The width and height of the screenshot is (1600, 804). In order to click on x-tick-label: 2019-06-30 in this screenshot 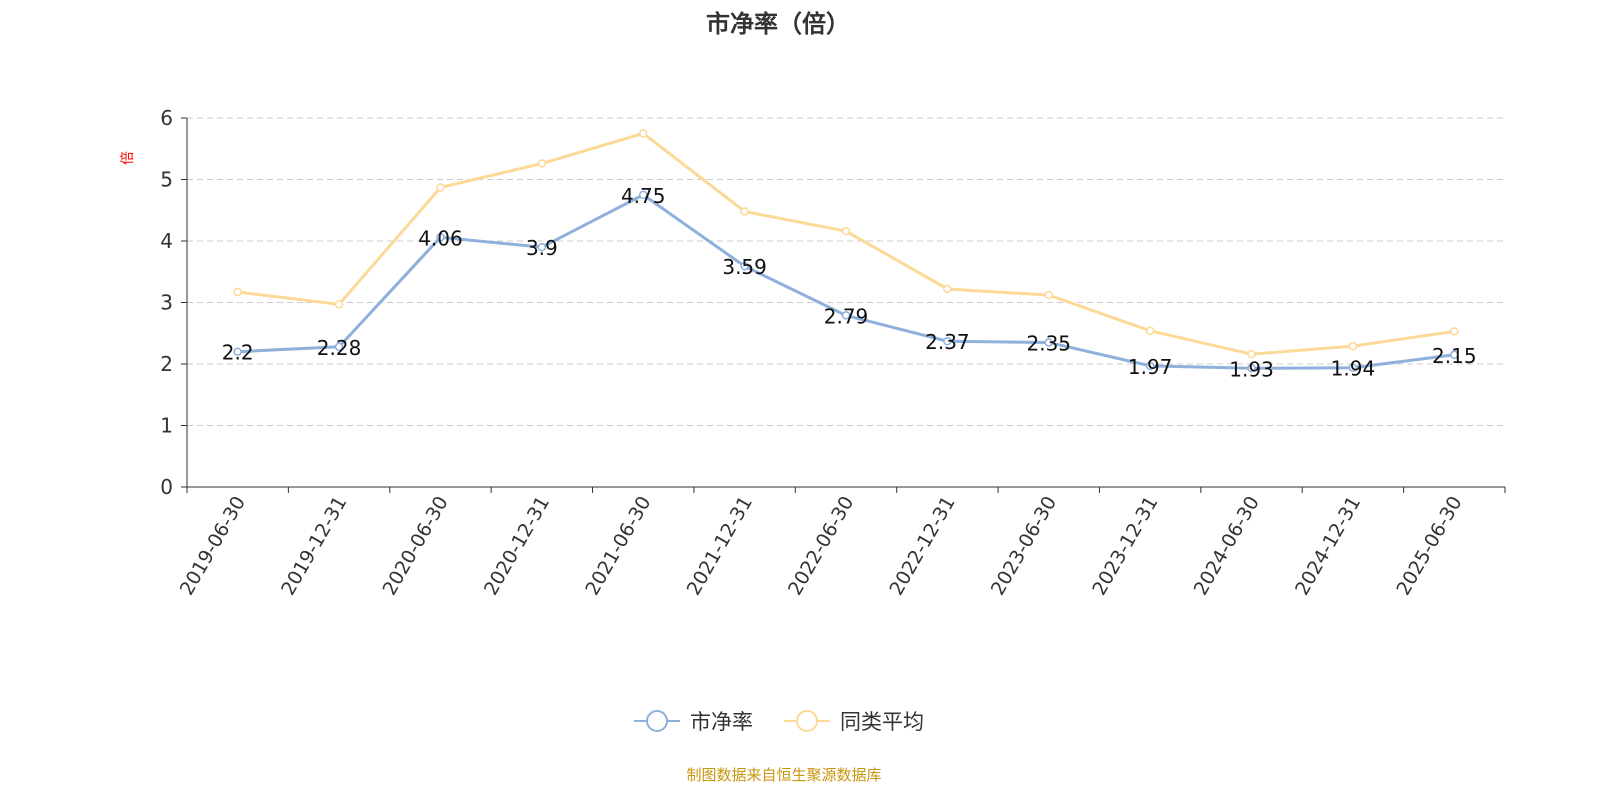, I will do `click(213, 546)`.